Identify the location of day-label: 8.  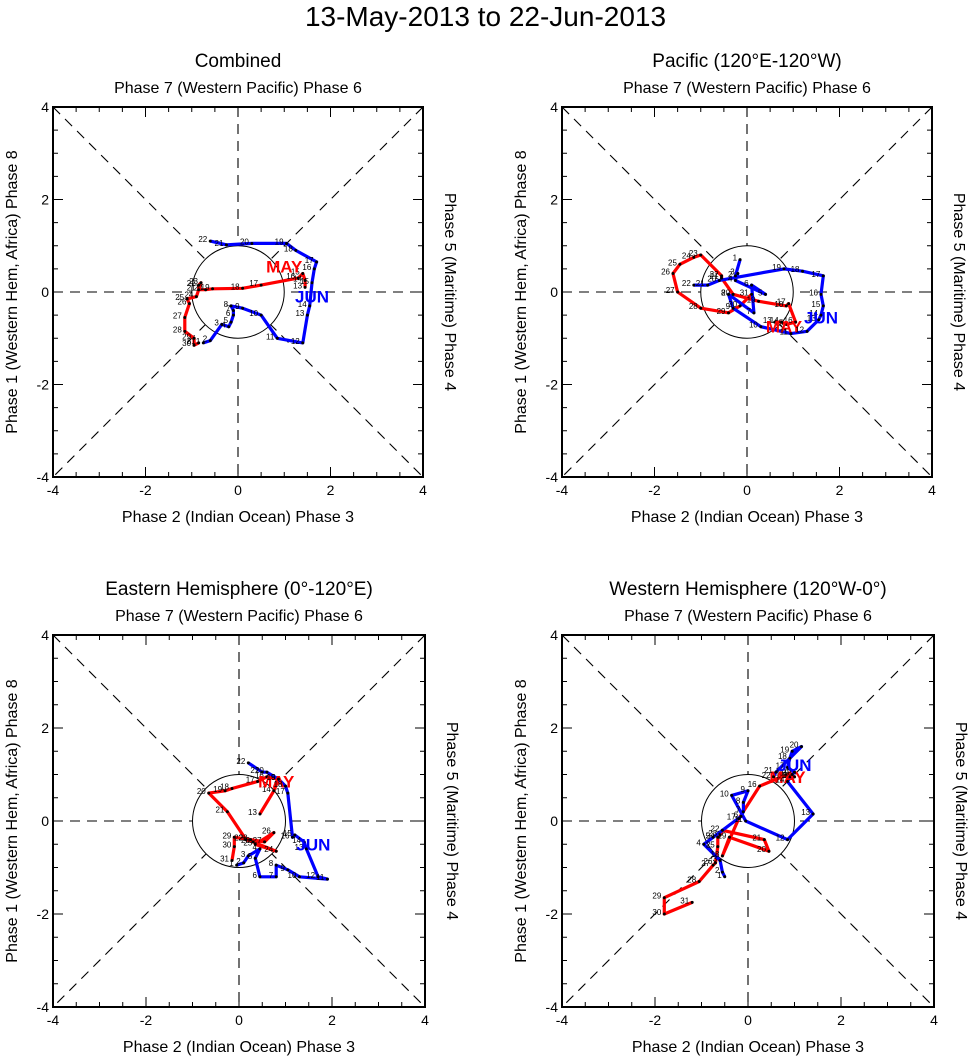
(271, 863).